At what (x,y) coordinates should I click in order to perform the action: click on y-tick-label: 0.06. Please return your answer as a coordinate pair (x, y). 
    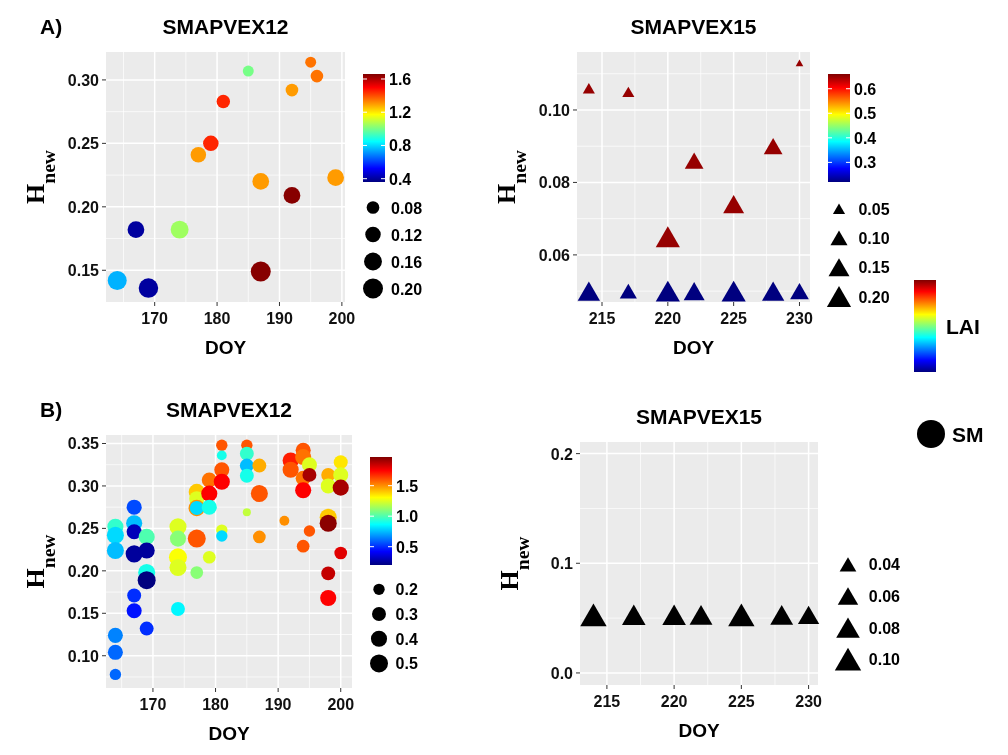
    Looking at the image, I should click on (554, 255).